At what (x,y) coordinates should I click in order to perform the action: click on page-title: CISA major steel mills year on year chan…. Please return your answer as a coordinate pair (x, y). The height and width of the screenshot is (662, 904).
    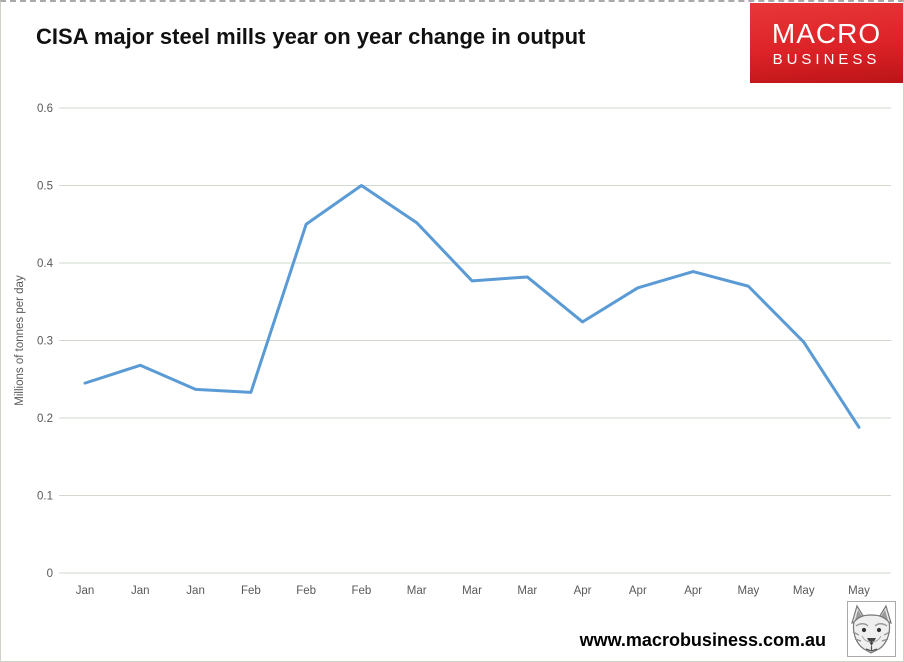
    Looking at the image, I should click on (311, 36).